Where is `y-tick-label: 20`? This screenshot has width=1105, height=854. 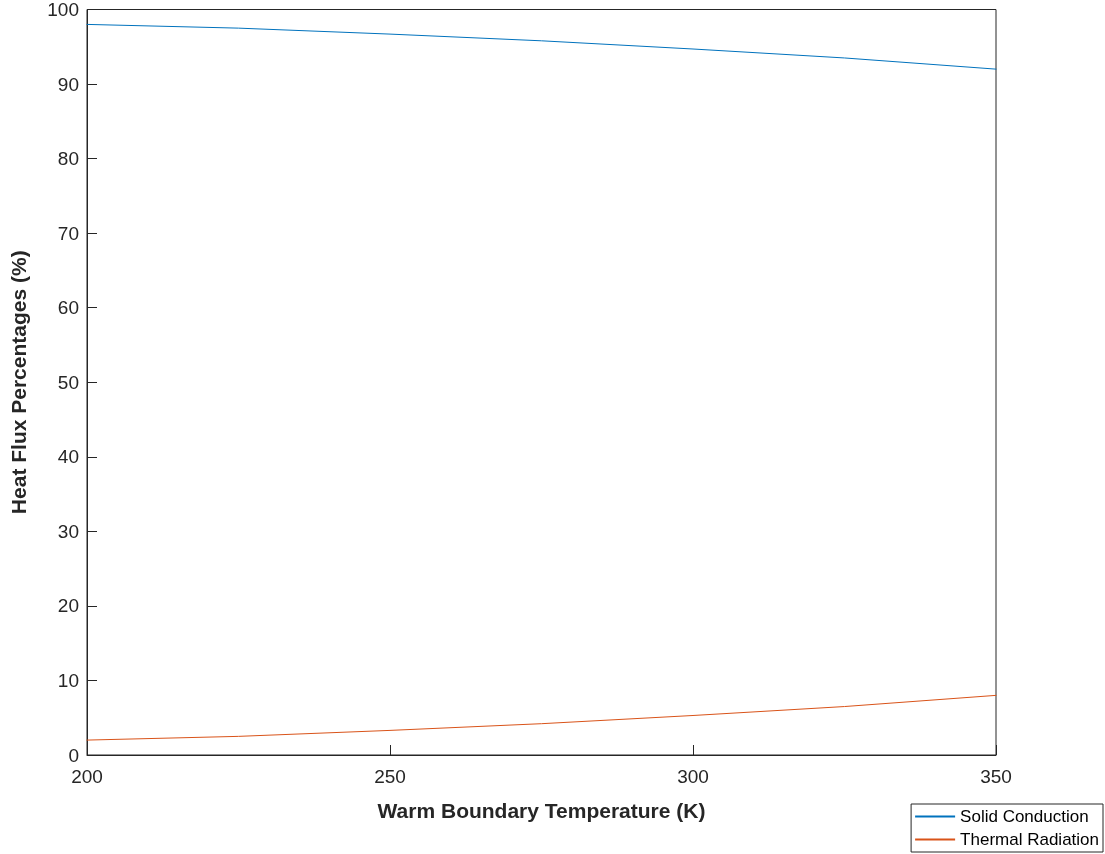
y-tick-label: 20 is located at coordinates (68, 606).